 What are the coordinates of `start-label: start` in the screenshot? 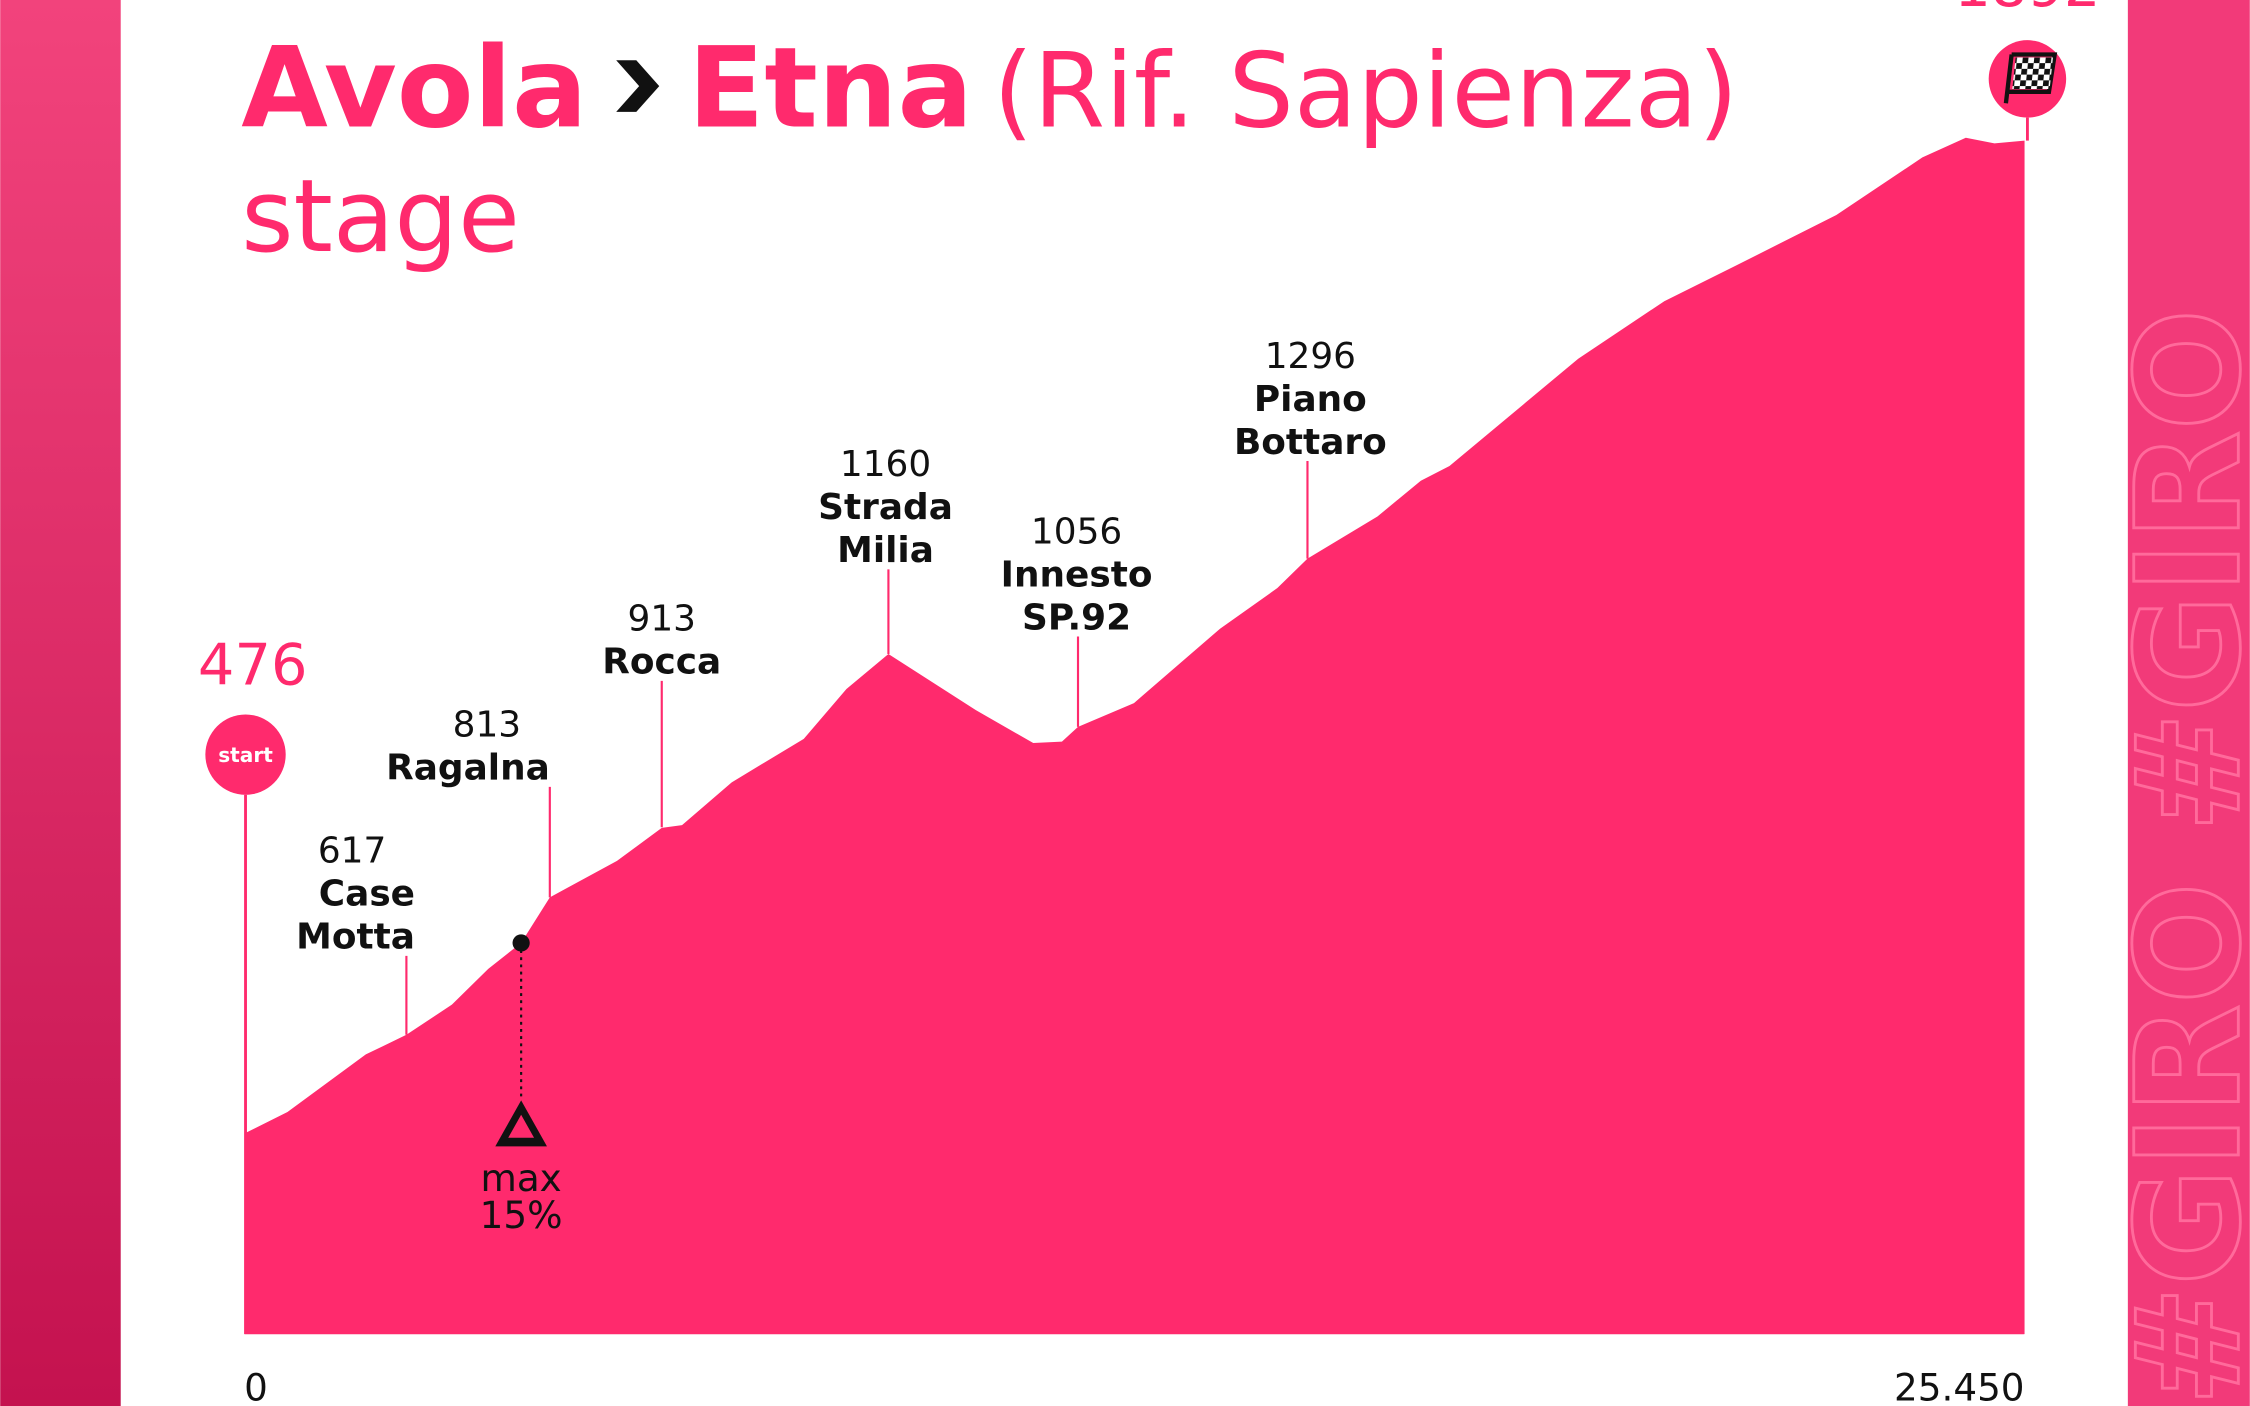 It's located at (245, 755).